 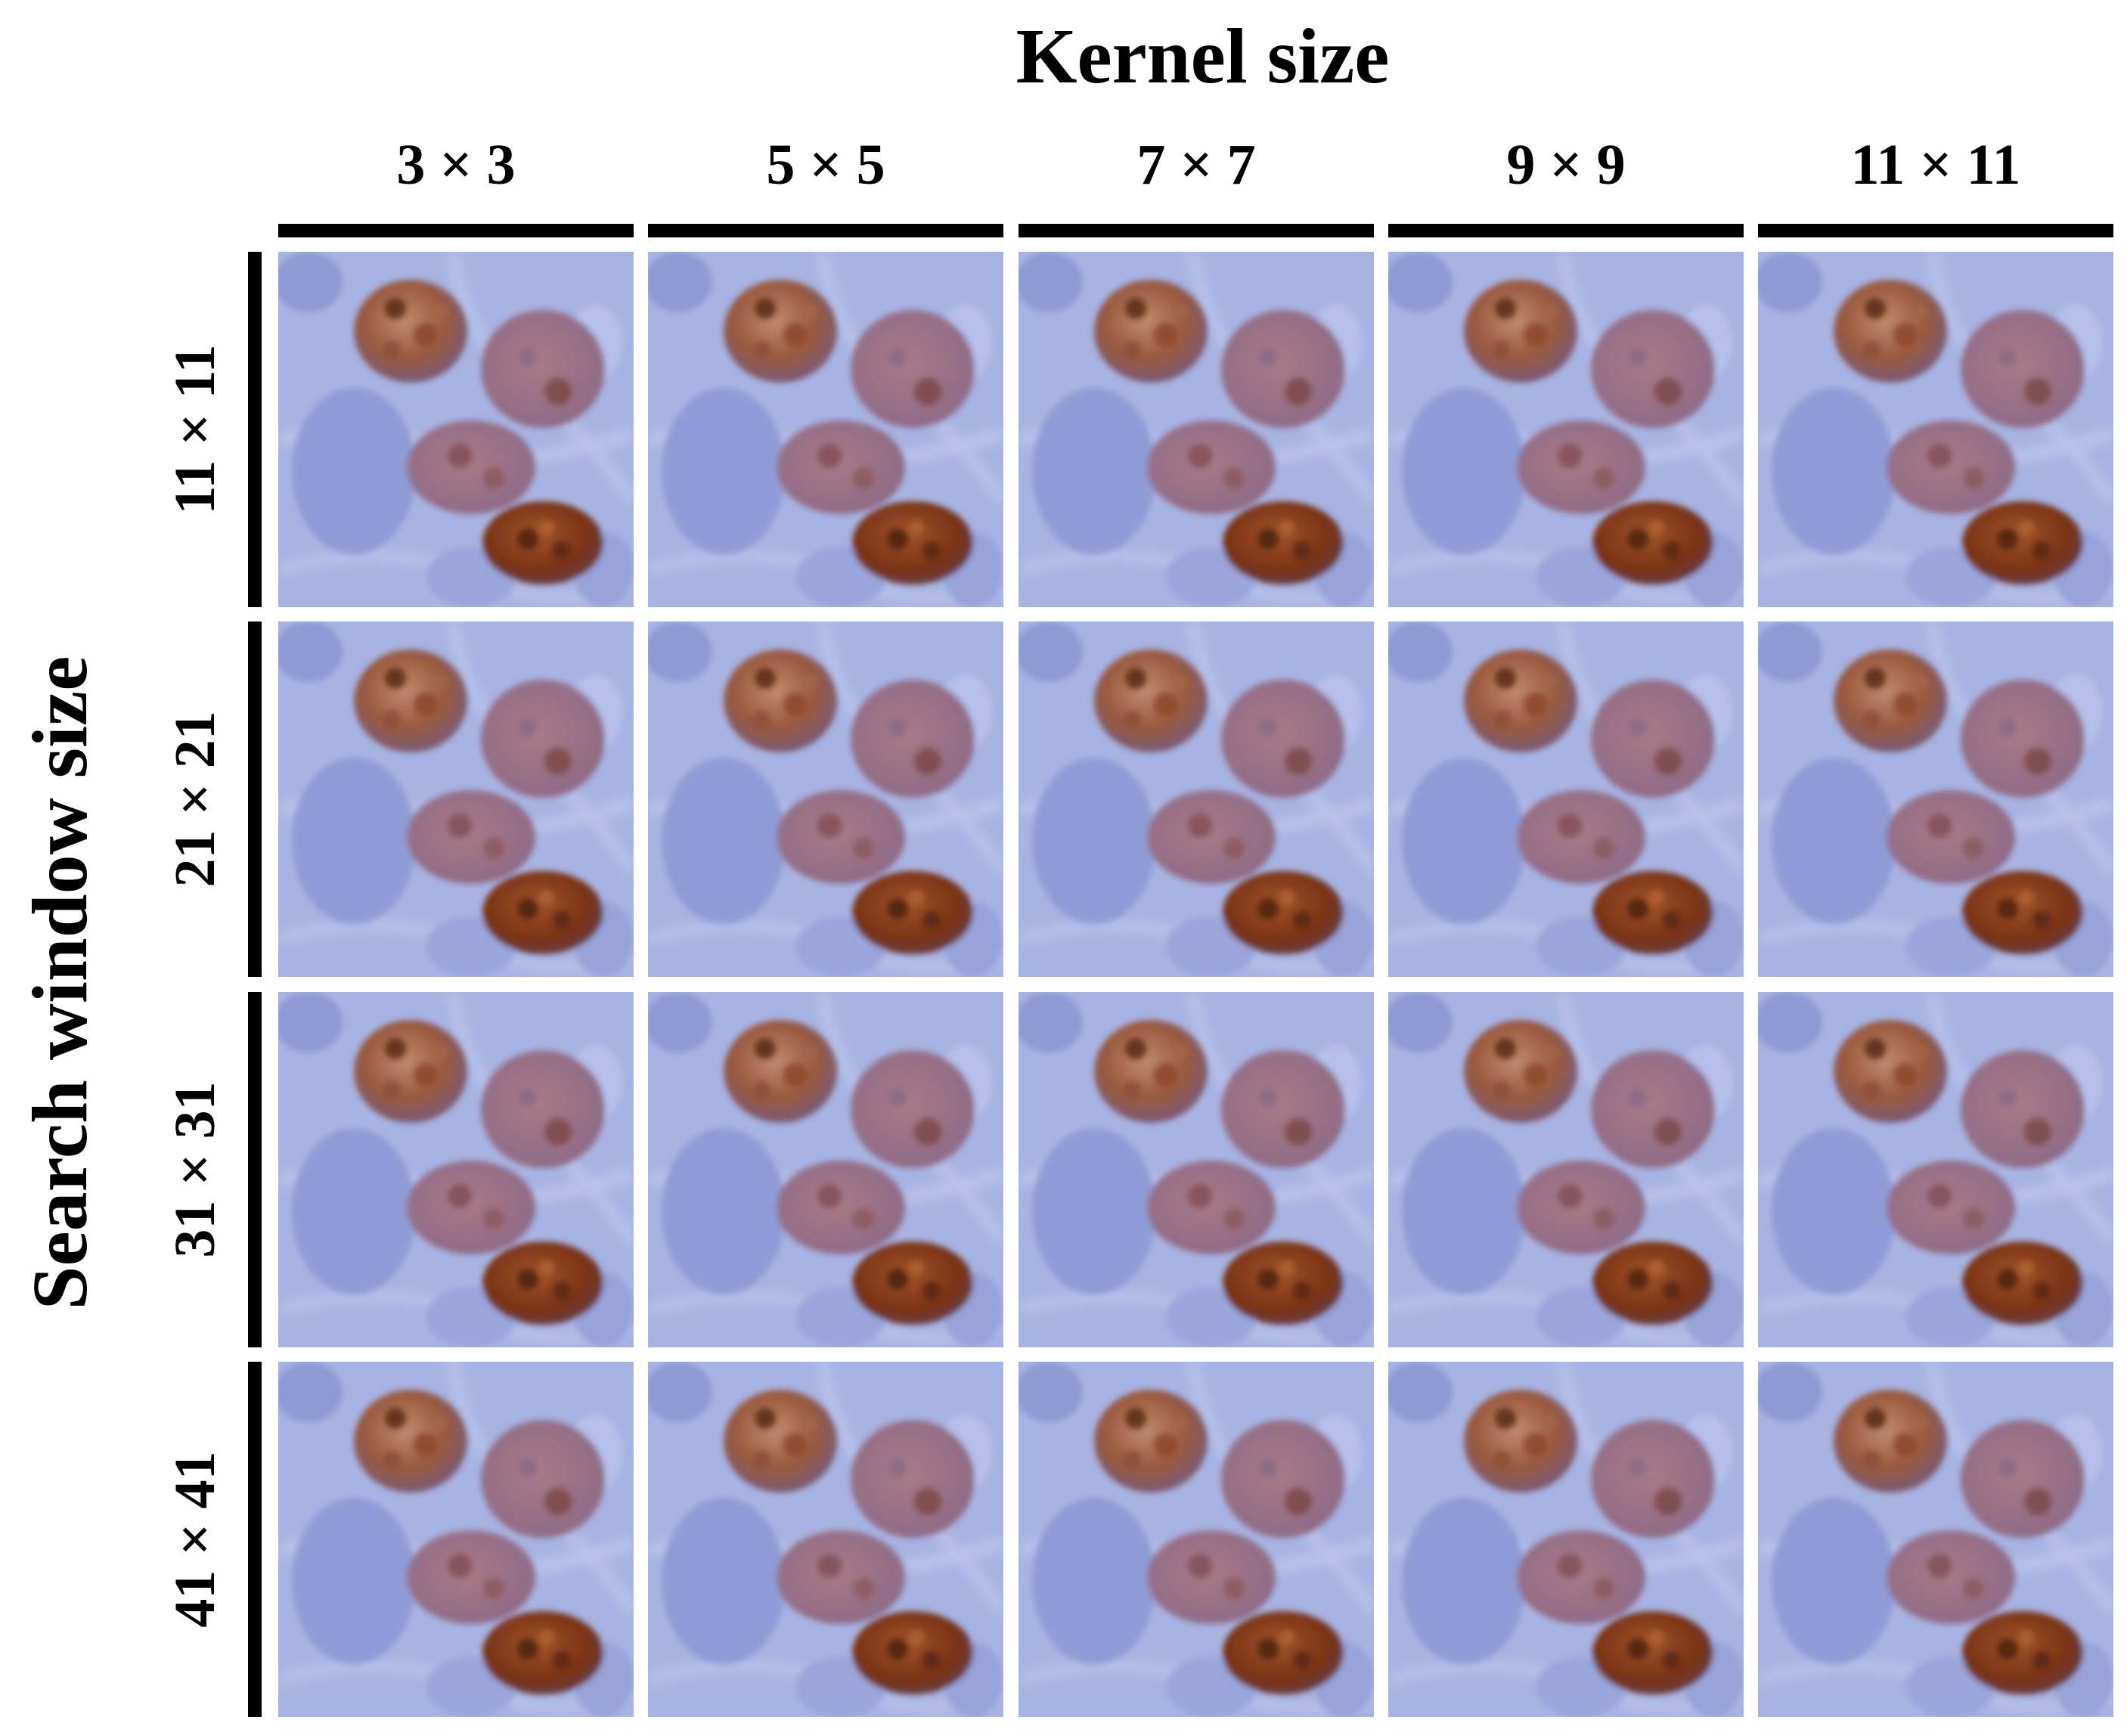 I want to click on micrograph-tile-r1-c3, so click(x=1196, y=429).